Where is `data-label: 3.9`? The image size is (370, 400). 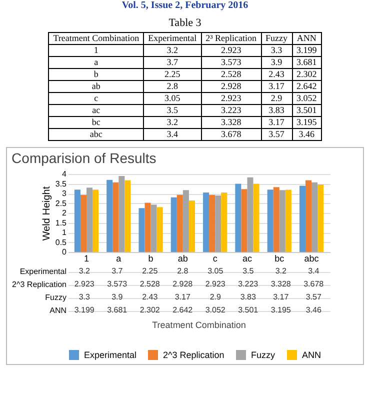 data-label: 3.9 is located at coordinates (276, 62).